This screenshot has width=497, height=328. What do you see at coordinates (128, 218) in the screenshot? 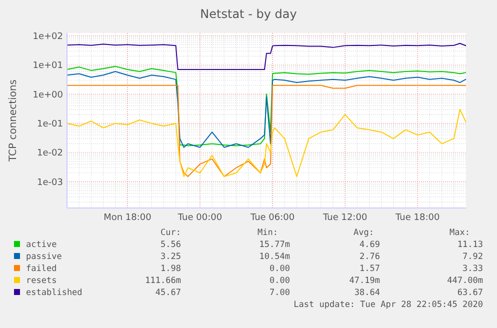
I see `x-tick-label: Mon 18:00` at bounding box center [128, 218].